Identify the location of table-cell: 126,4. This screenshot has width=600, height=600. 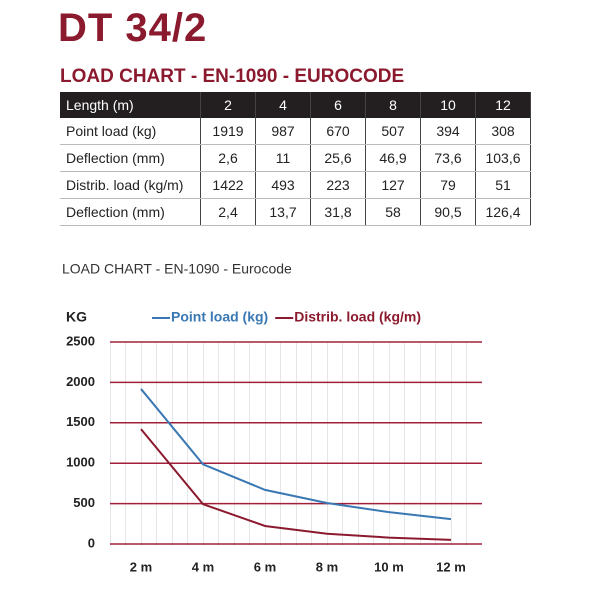
(503, 212).